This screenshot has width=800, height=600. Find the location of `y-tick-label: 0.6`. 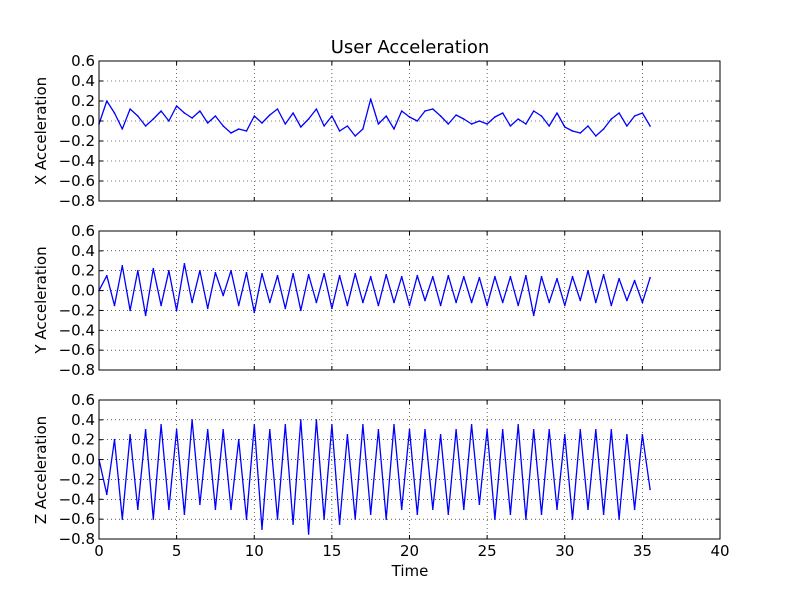

y-tick-label: 0.6 is located at coordinates (83, 231).